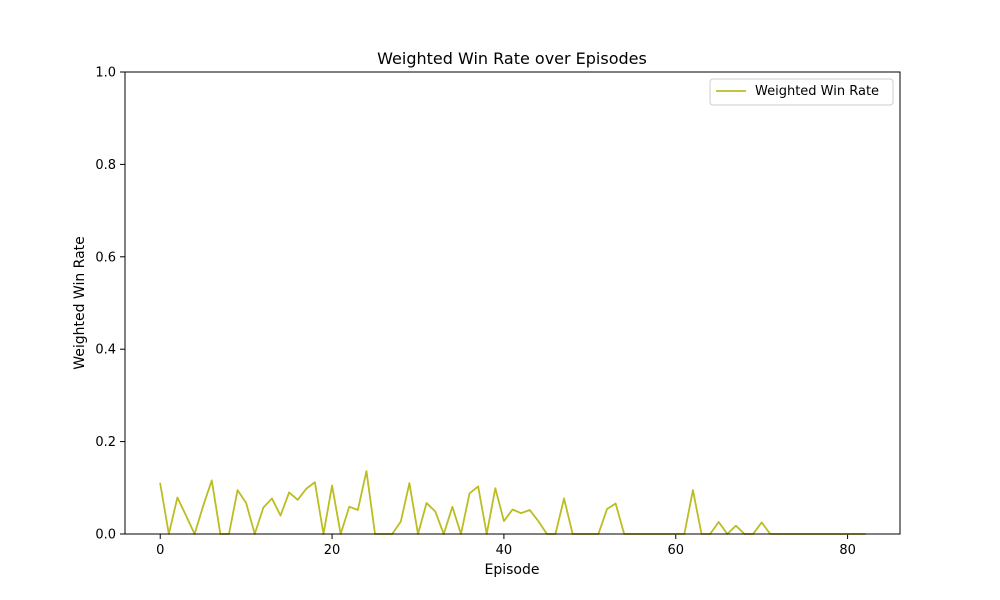  Describe the element at coordinates (105, 442) in the screenshot. I see `y-tick-label: 0.2` at that location.